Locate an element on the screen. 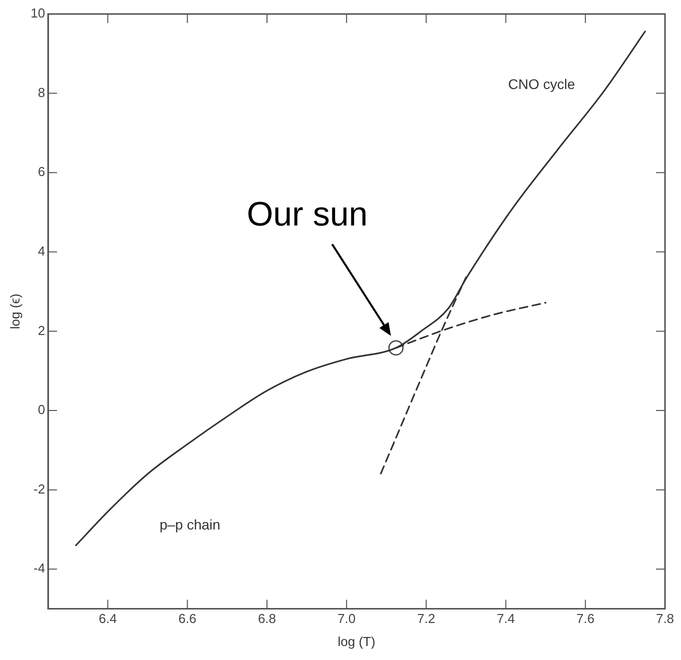 This screenshot has height=660, width=681. x-axis-title: log (T) is located at coordinates (357, 641).